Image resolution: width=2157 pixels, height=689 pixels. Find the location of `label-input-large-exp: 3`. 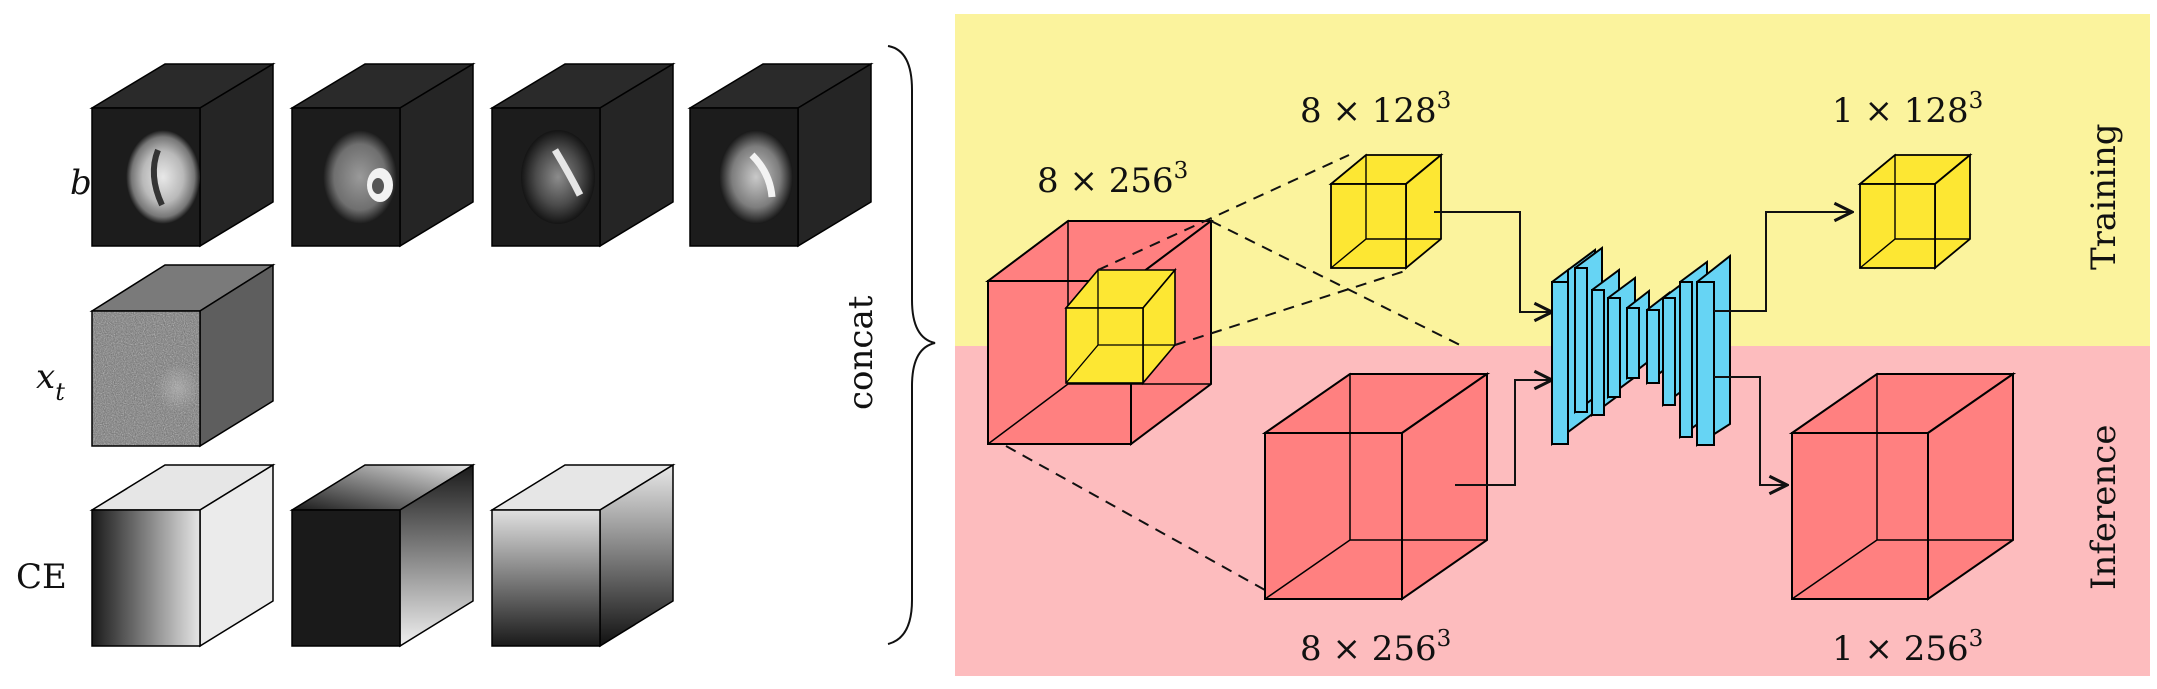

label-input-large-exp: 3 is located at coordinates (1181, 171).